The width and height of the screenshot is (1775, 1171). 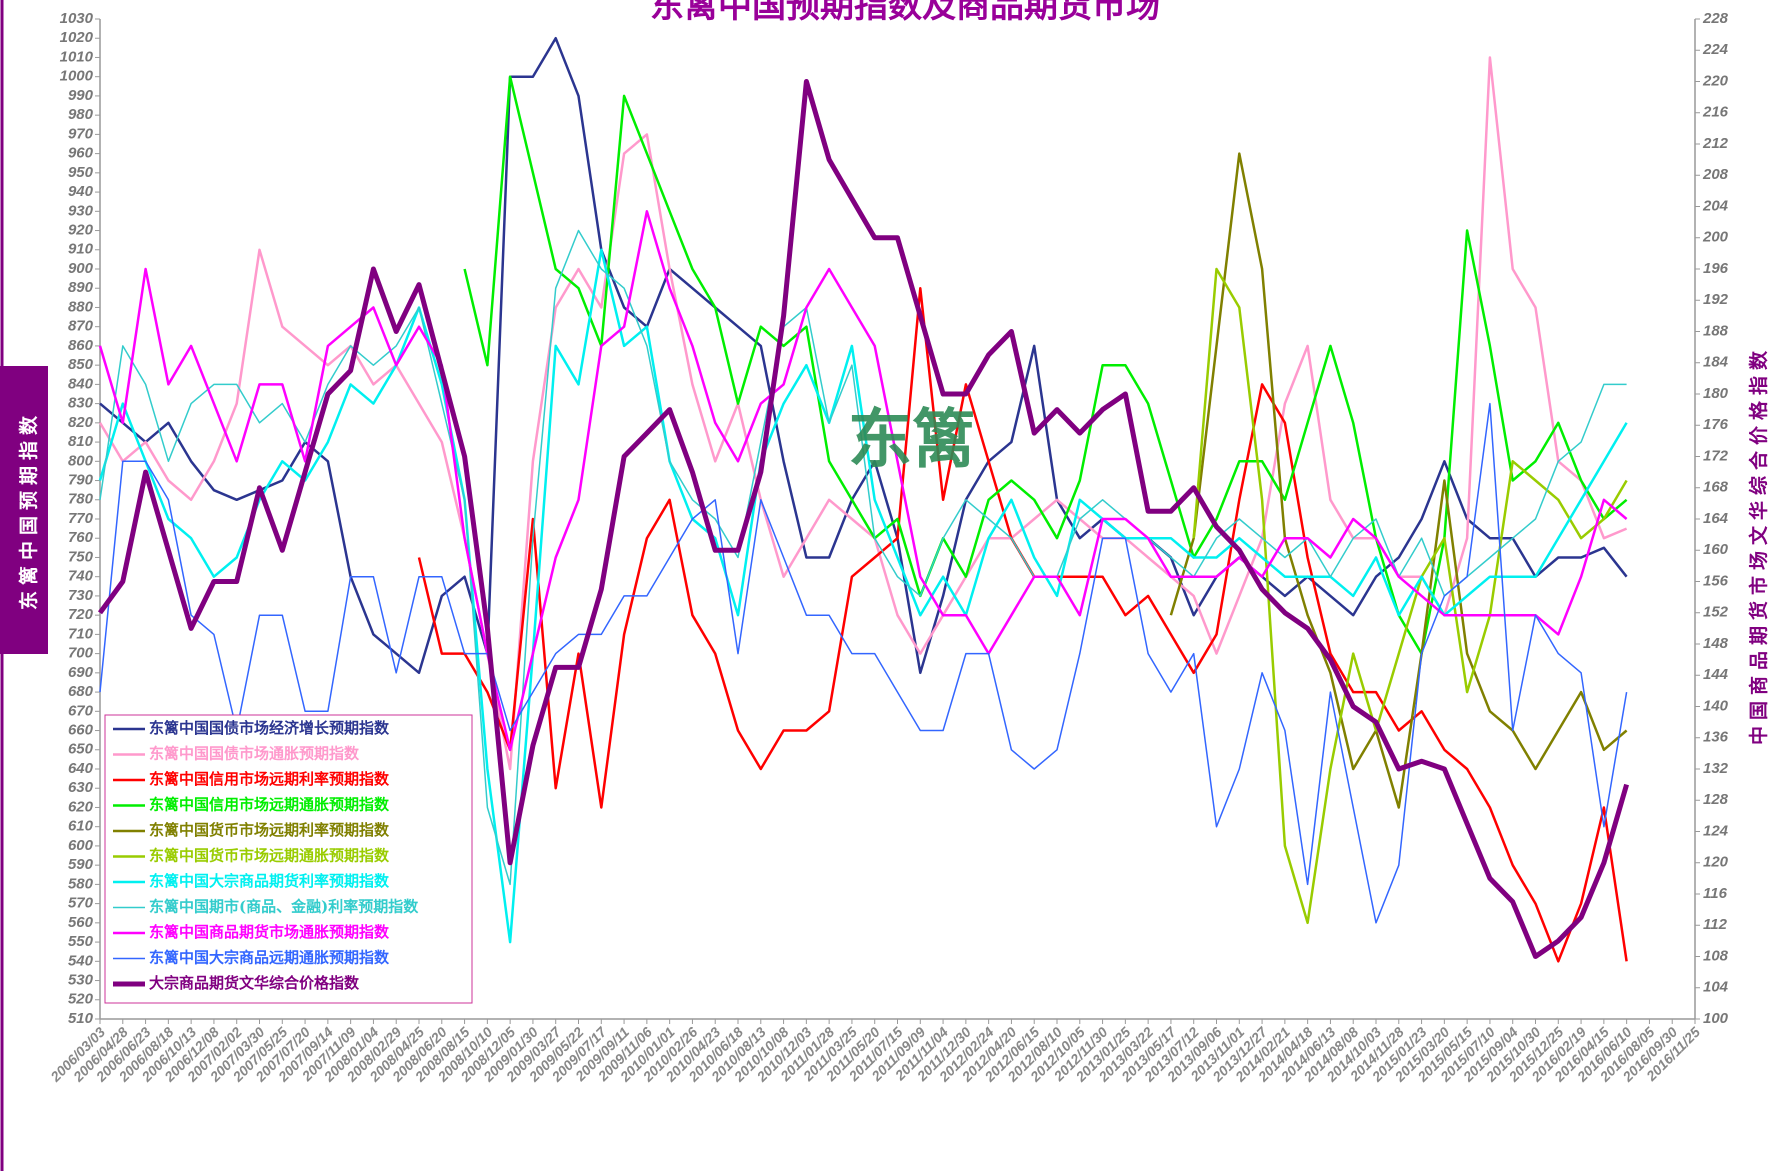 What do you see at coordinates (284, 907) in the screenshot?
I see `legend-label: 东篱中国期市(商品、金融)利率预期指数` at bounding box center [284, 907].